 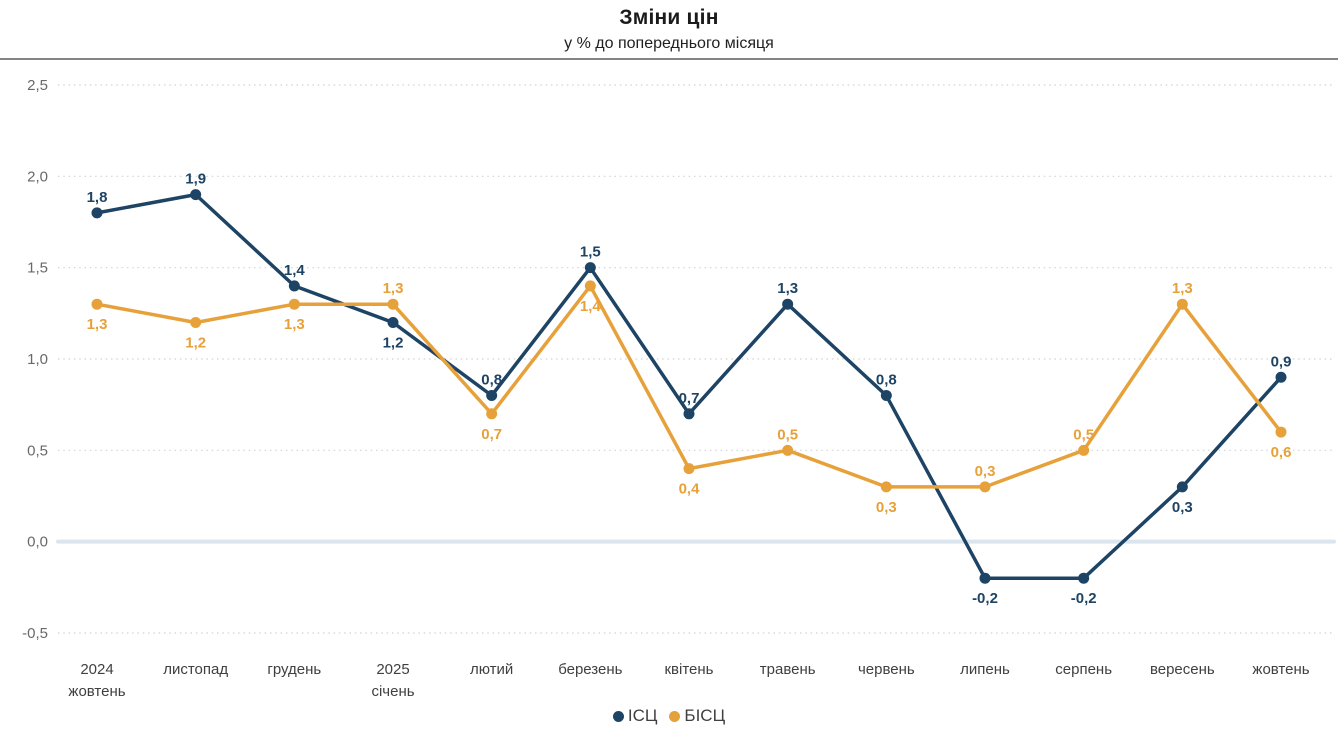 What do you see at coordinates (590, 669) in the screenshot?
I see `x-axis-category-label: березень` at bounding box center [590, 669].